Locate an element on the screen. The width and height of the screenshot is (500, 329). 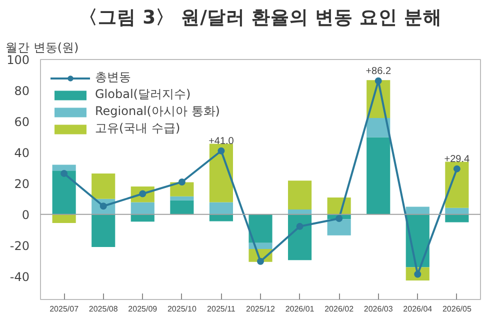
x-tick-label: 2025/10 is located at coordinates (182, 309).